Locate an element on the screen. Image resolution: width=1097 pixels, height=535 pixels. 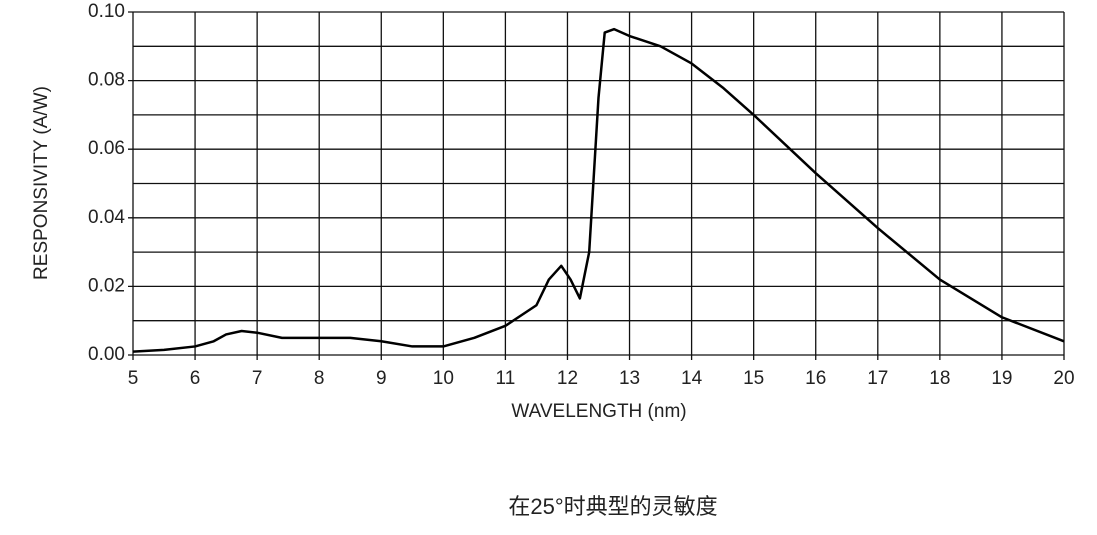
x-tick-label: 15 is located at coordinates (753, 378).